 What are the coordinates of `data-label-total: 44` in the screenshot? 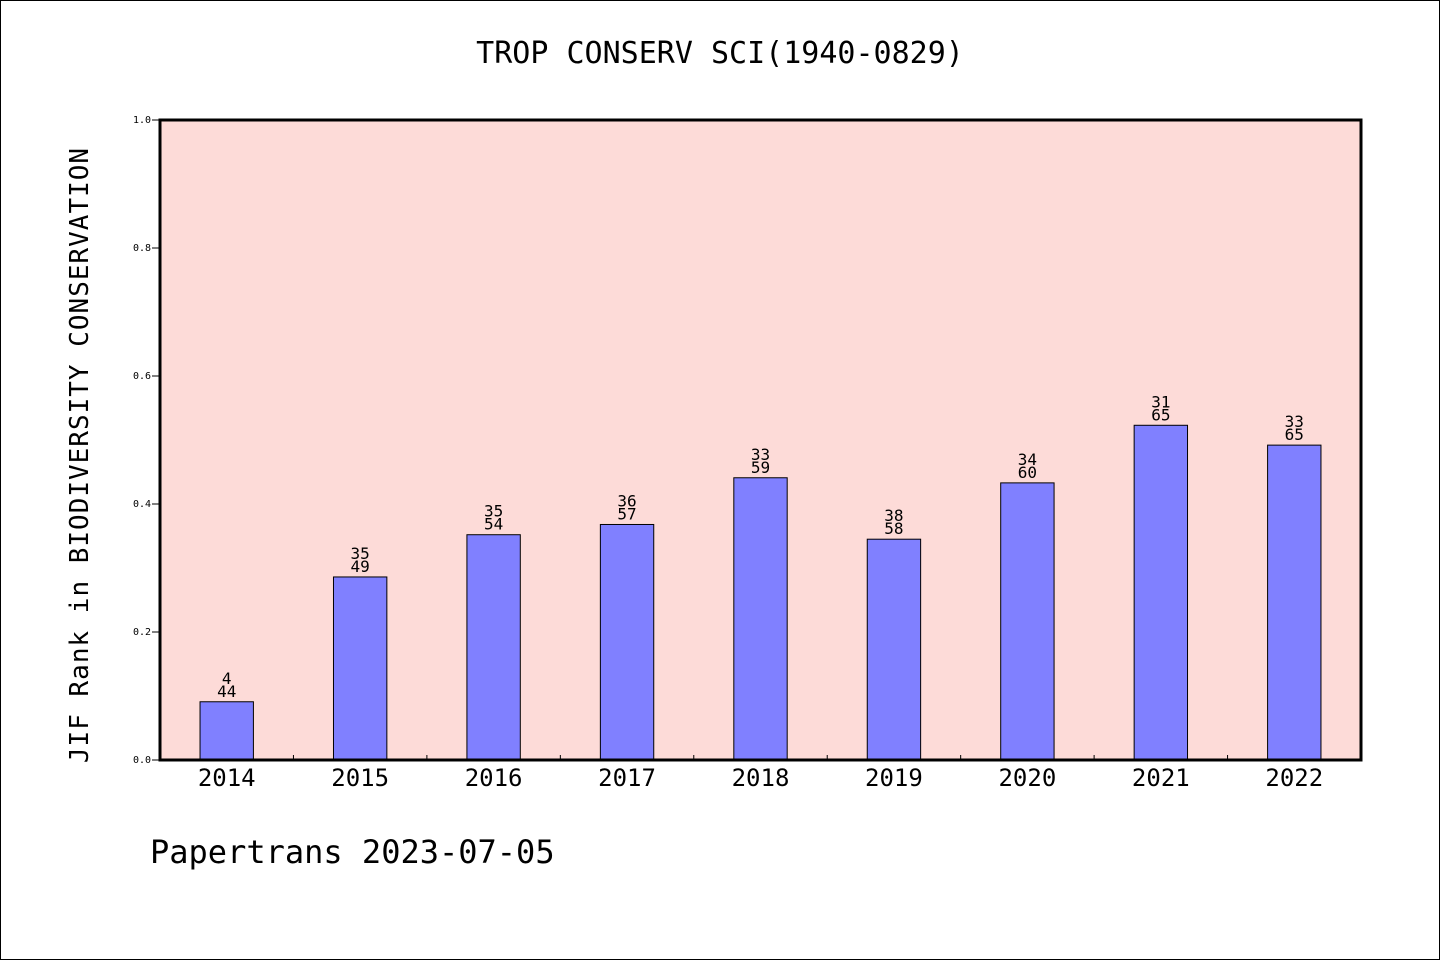 It's located at (226, 691).